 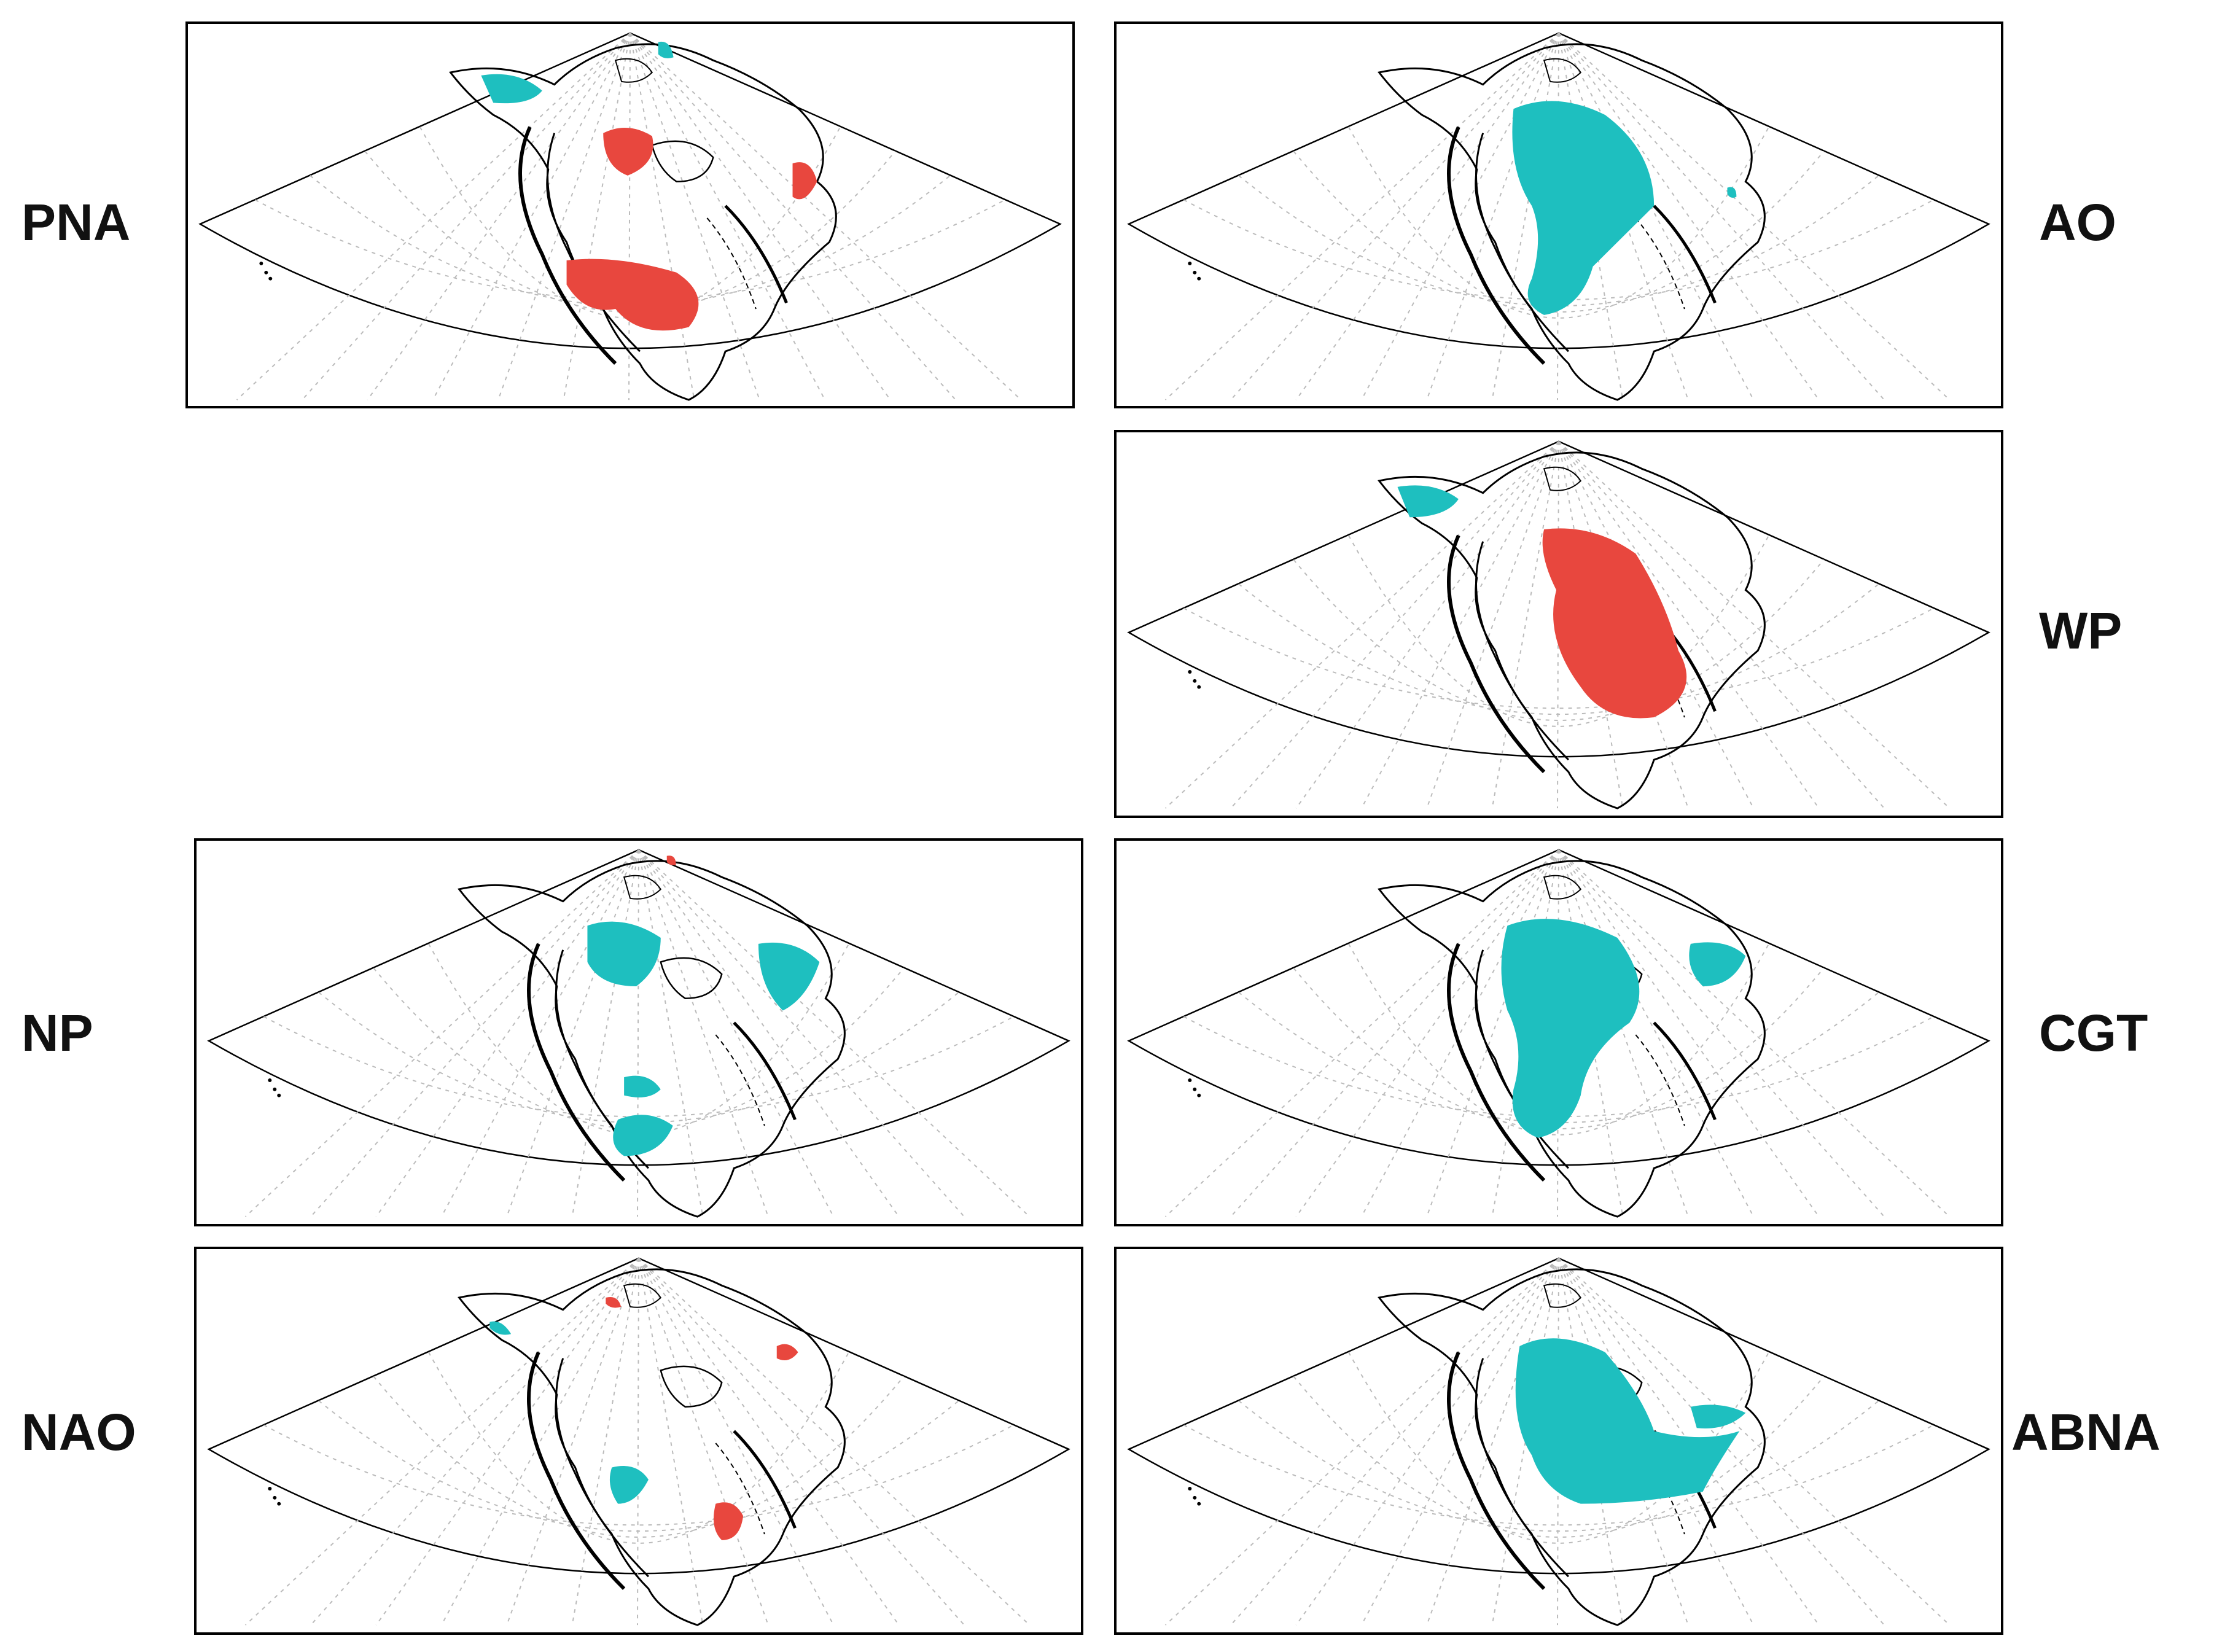 What do you see at coordinates (2081, 631) in the screenshot?
I see `label-wp: WP` at bounding box center [2081, 631].